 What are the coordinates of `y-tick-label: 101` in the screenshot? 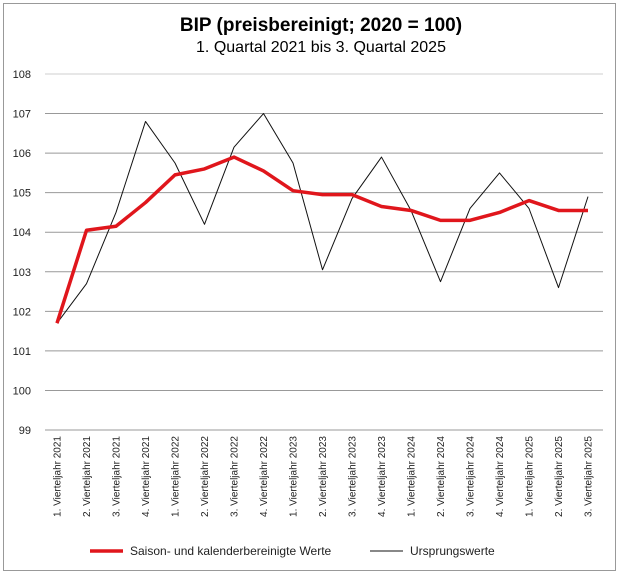 It's located at (22, 352).